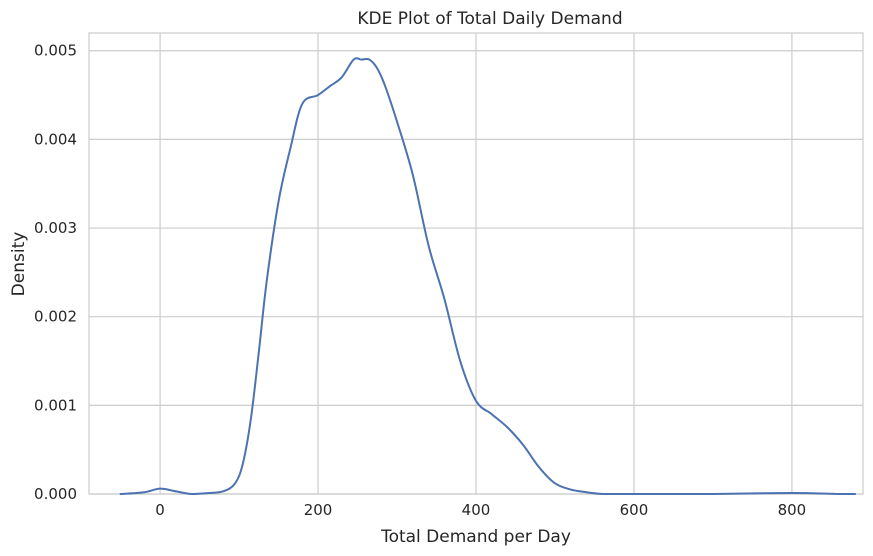 Image resolution: width=873 pixels, height=556 pixels. I want to click on x-tick-label: 200, so click(318, 510).